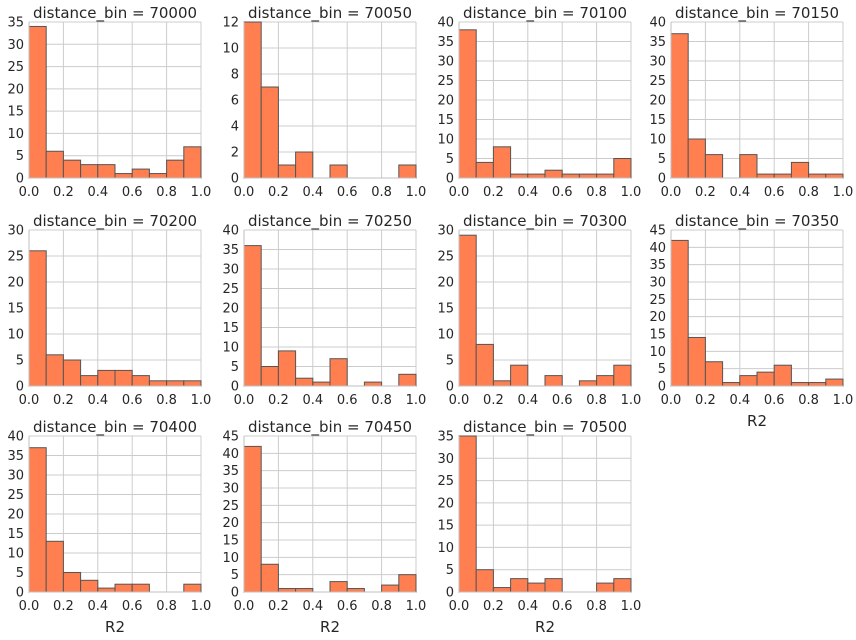 This screenshot has width=856, height=640. Describe the element at coordinates (545, 427) in the screenshot. I see `subplot-title: distance_bin = 70500` at that location.